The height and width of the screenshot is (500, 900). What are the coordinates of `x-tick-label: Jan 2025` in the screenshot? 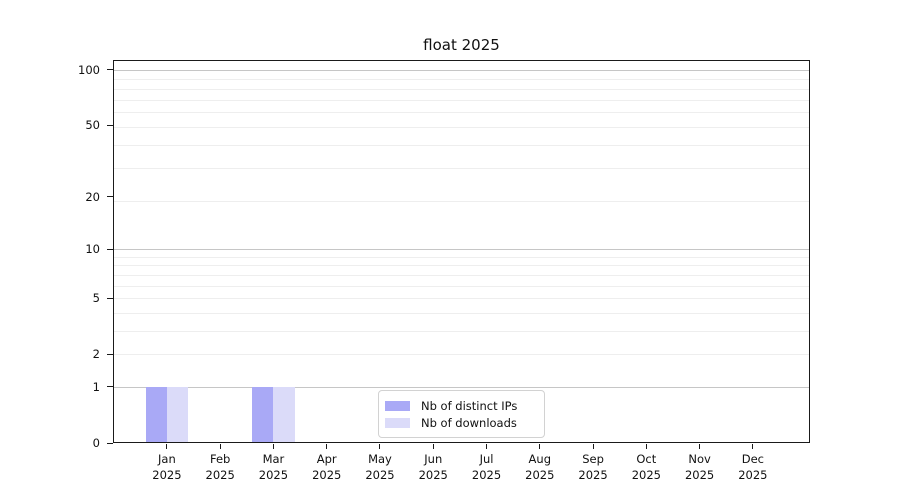 It's located at (167, 467).